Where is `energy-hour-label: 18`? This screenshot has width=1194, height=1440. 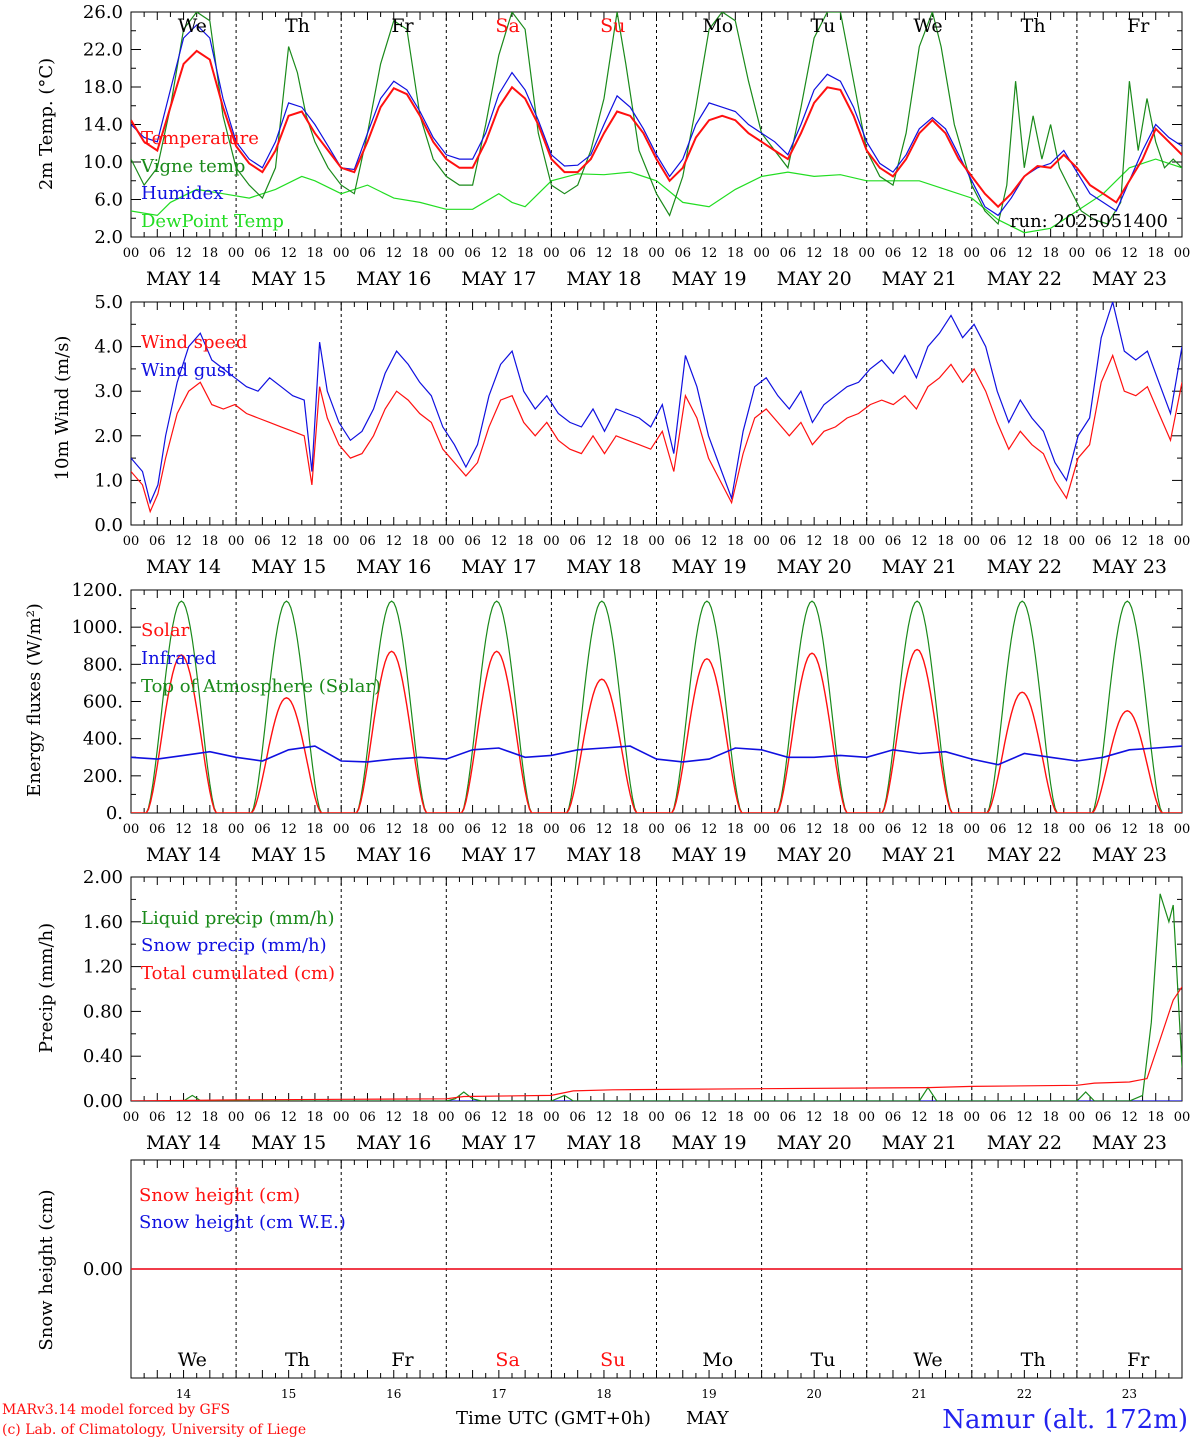
energy-hour-label: 18 is located at coordinates (735, 829).